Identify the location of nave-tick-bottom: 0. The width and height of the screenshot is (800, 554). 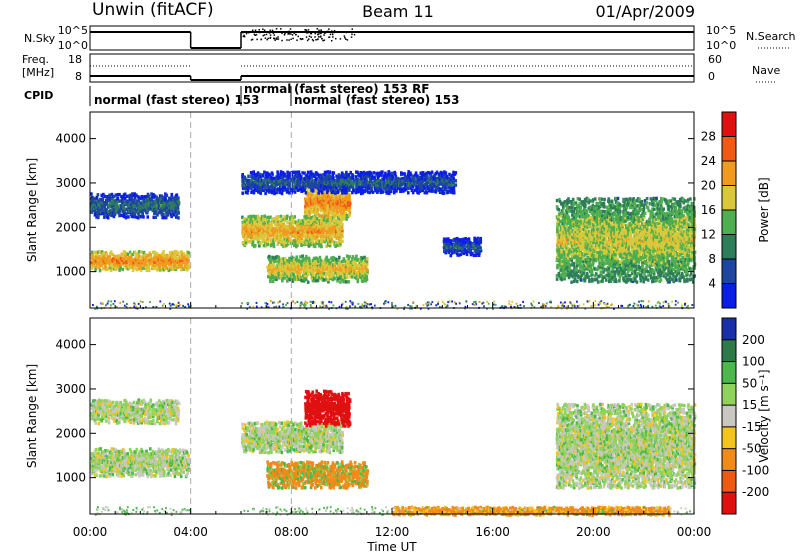
(711, 76).